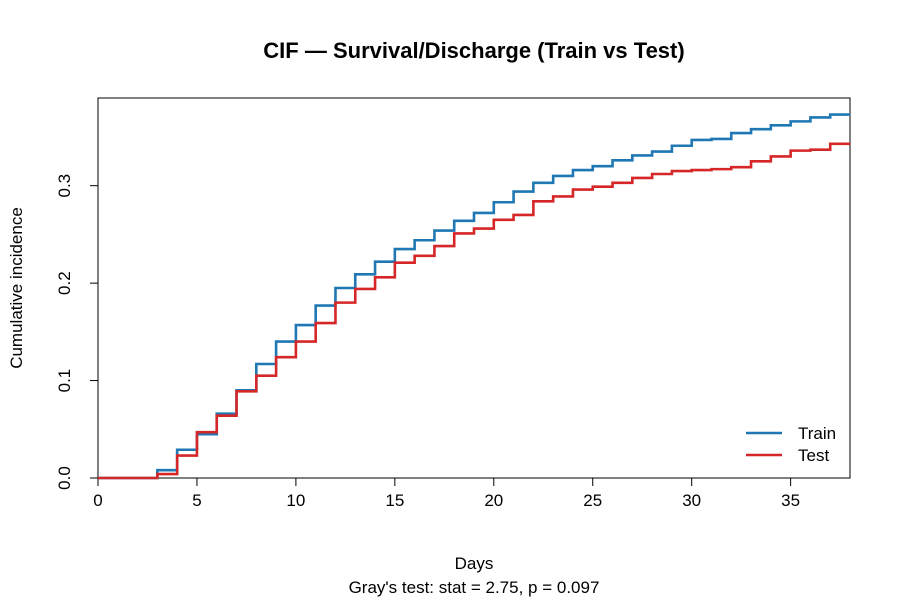  What do you see at coordinates (295, 500) in the screenshot?
I see `x-tick-label: 10` at bounding box center [295, 500].